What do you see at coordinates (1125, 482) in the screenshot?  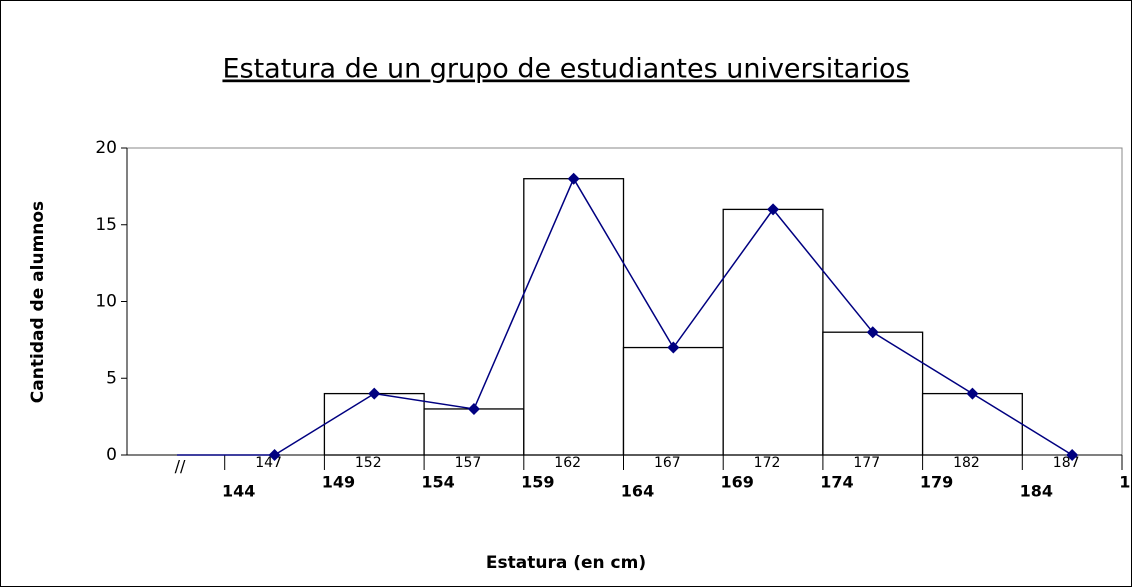 I see `bin-edge-label: 189` at bounding box center [1125, 482].